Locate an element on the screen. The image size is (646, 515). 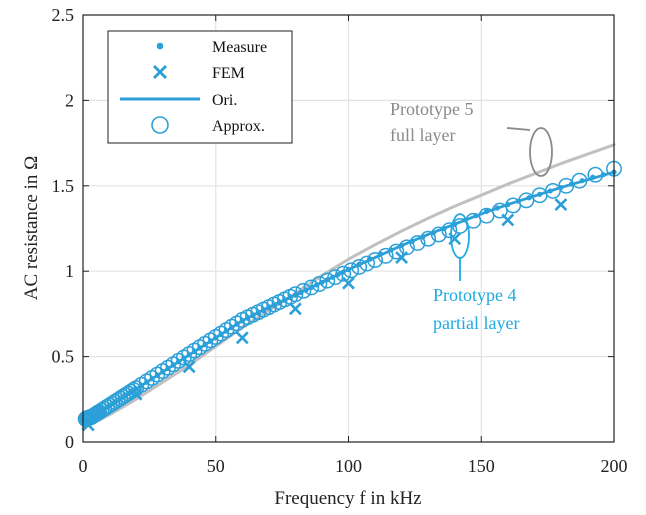
legend-label-fem: FEM is located at coordinates (228, 73).